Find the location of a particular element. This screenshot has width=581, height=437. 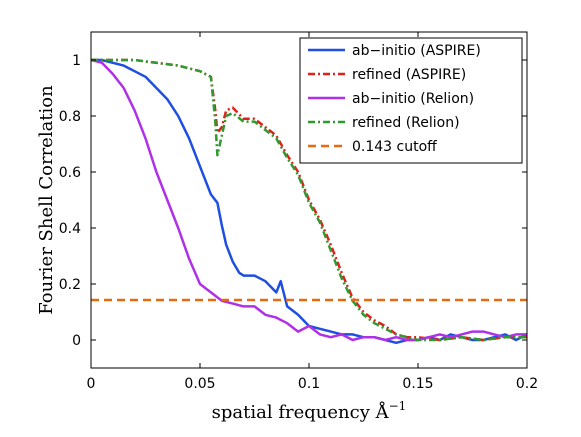

x-axis-label-text: spatial frequency Å is located at coordinates (301, 412).